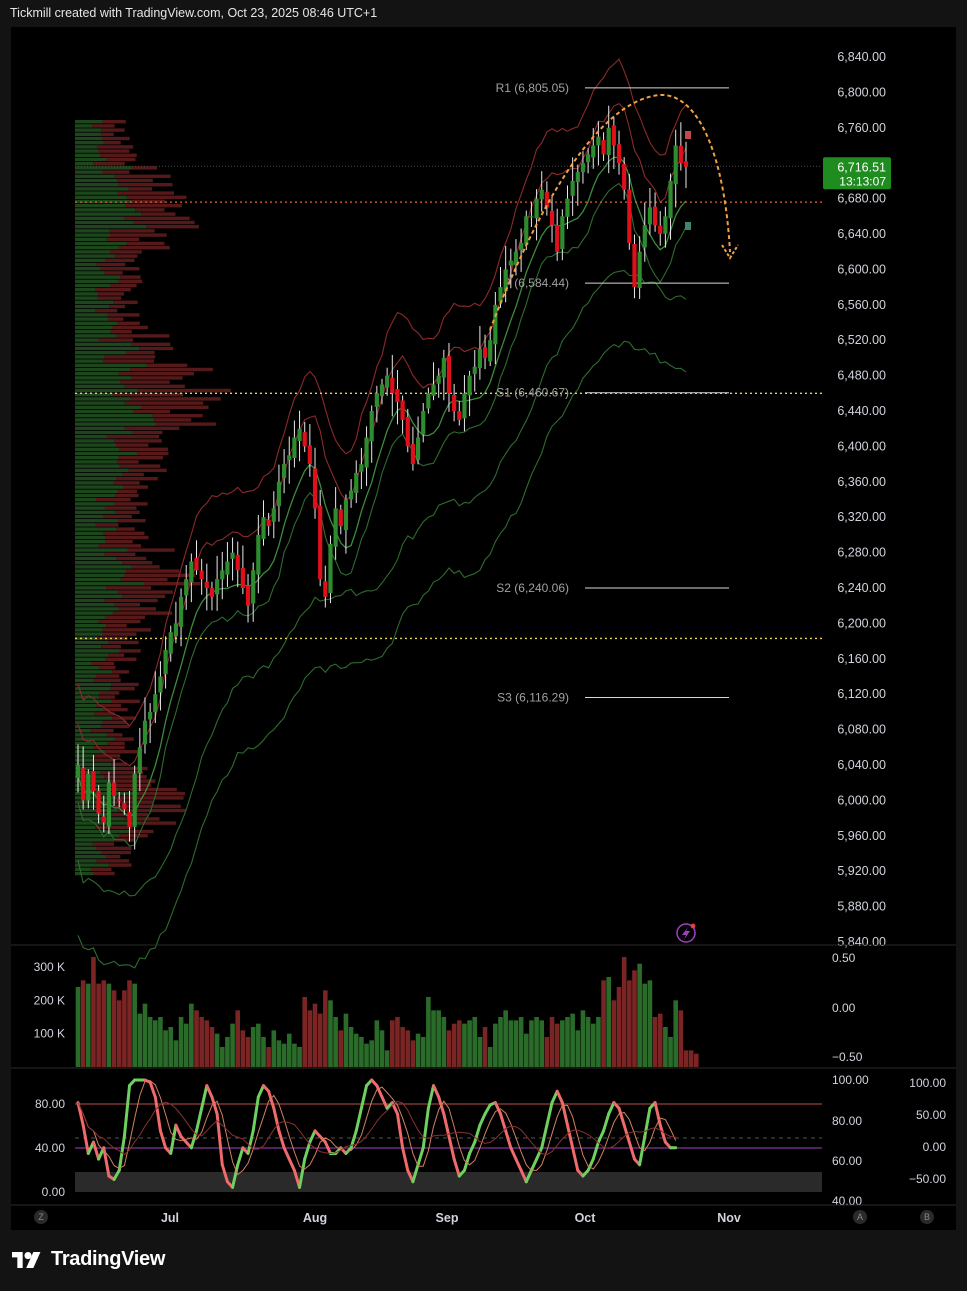 This screenshot has width=967, height=1291. What do you see at coordinates (614, 212) in the screenshot?
I see `forecast-arrow` at bounding box center [614, 212].